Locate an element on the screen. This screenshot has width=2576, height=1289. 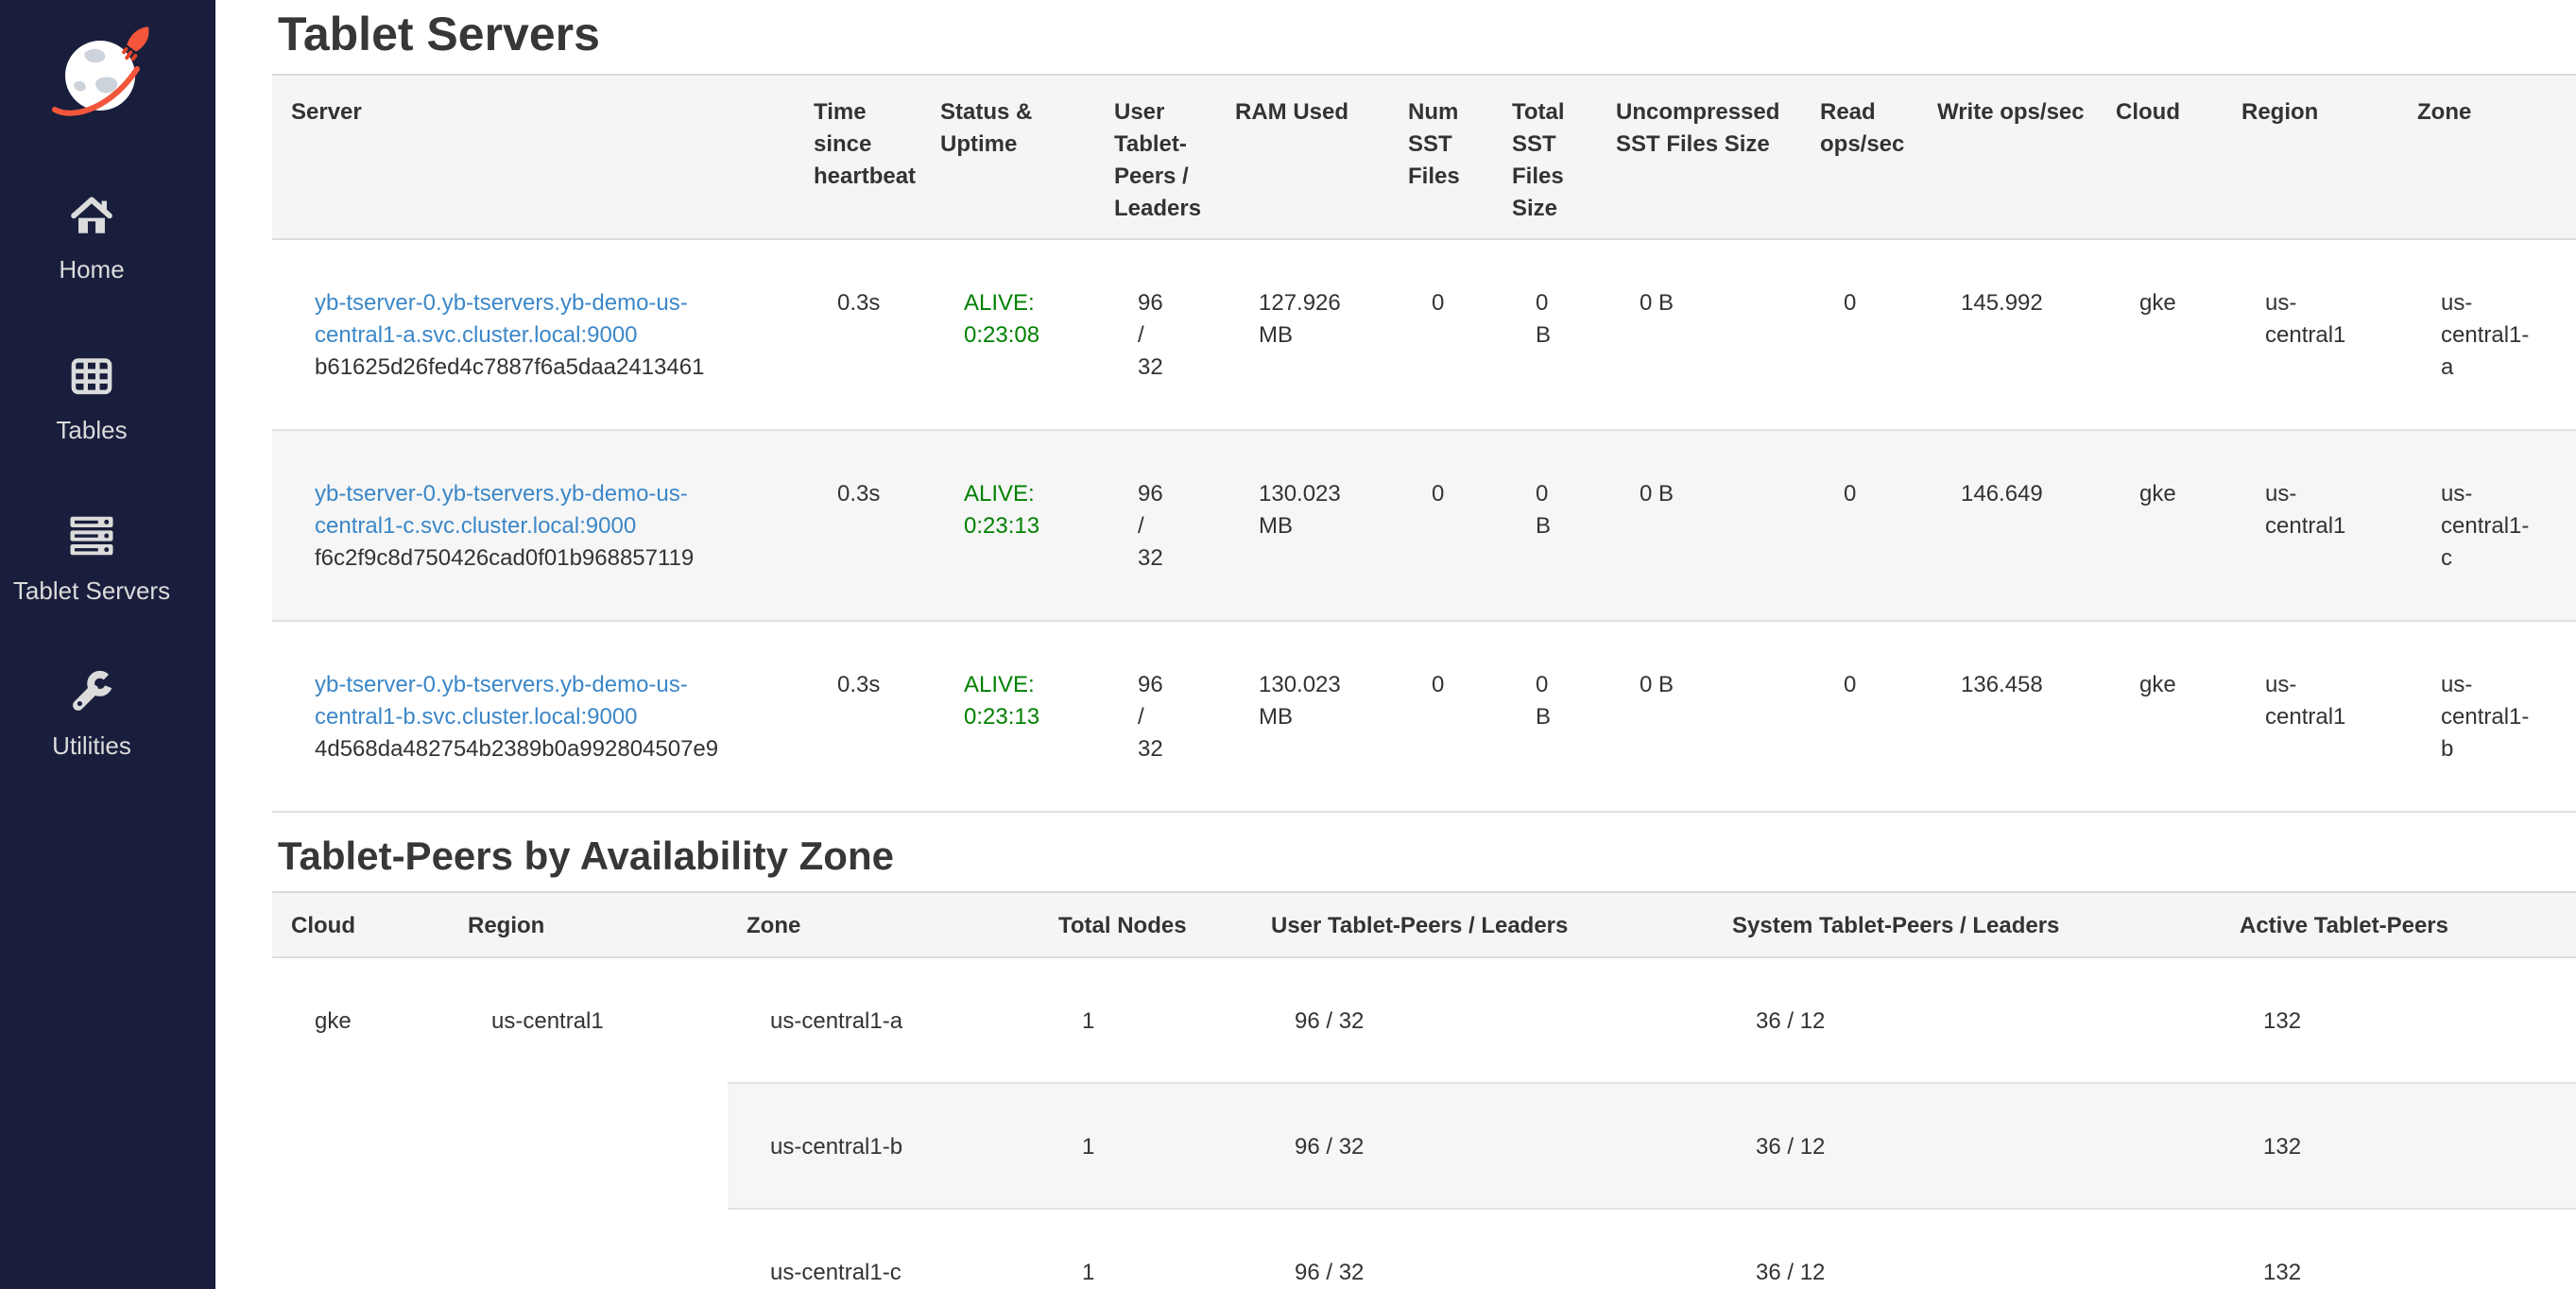
write-ops-cell: 146.649 is located at coordinates (2007, 525).